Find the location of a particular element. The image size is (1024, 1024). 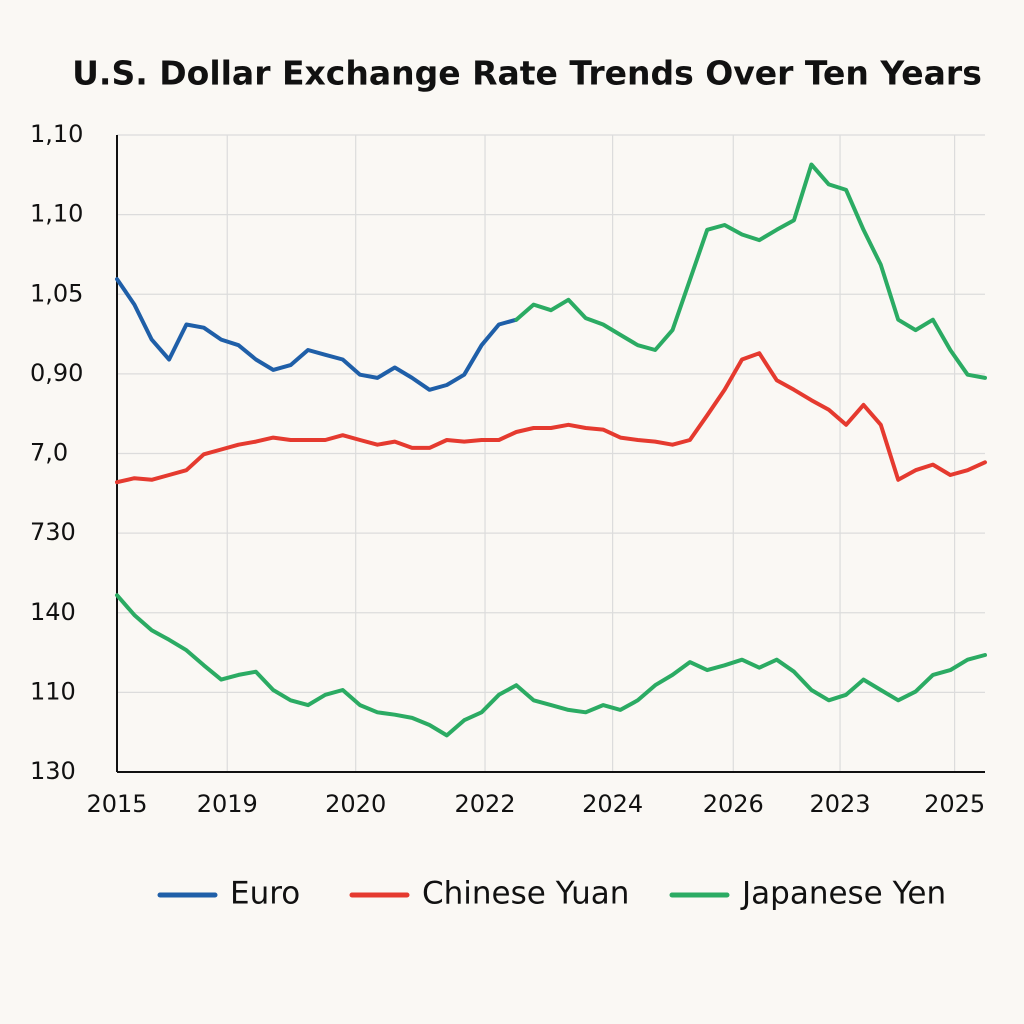

x-tick-label: 2019 is located at coordinates (227, 804).